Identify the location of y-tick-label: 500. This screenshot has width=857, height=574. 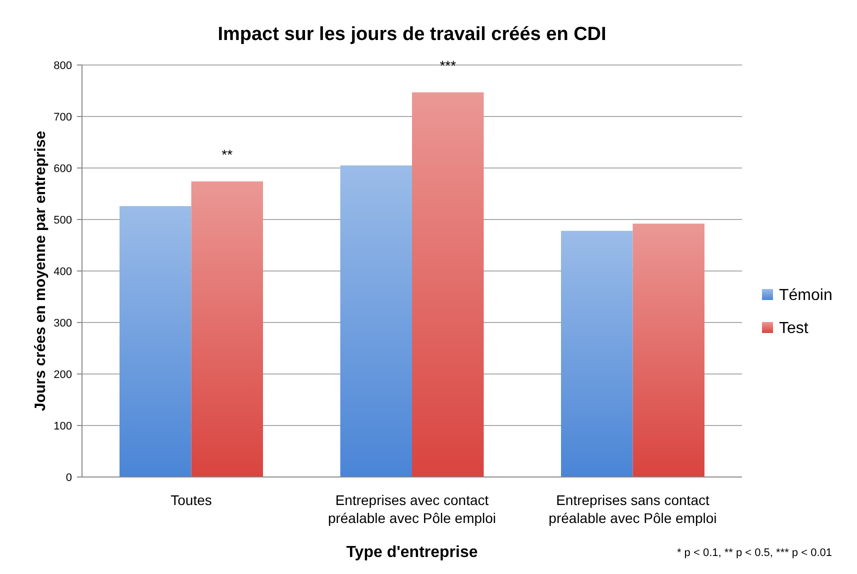
(63, 220).